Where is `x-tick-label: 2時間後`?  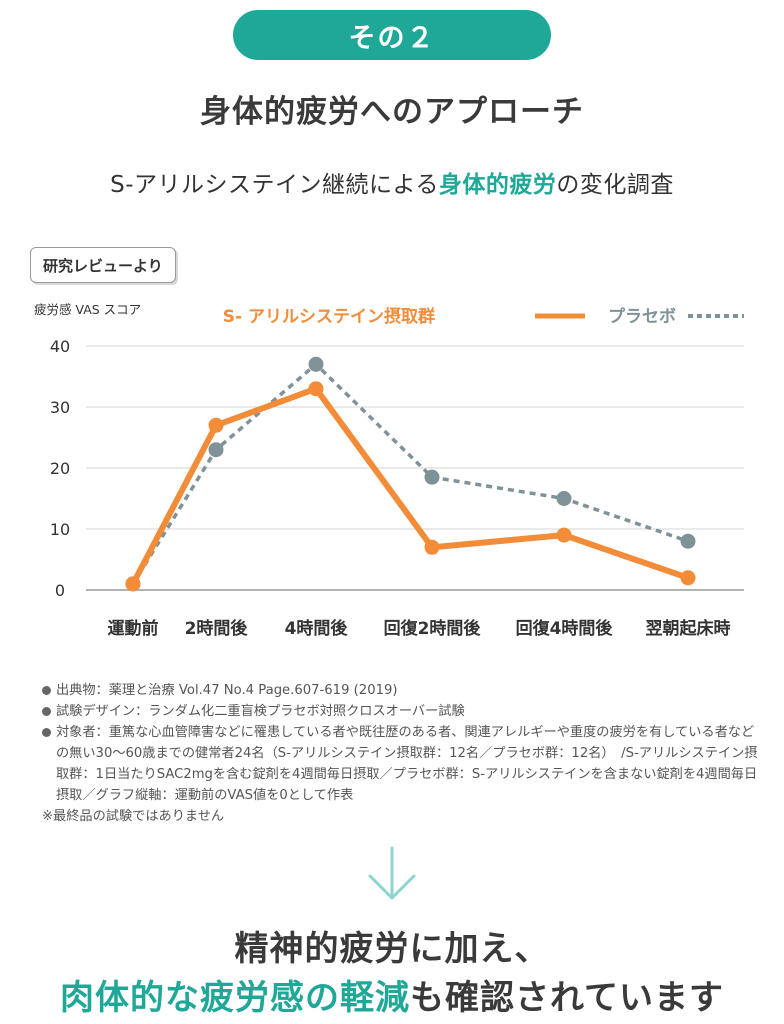 x-tick-label: 2時間後 is located at coordinates (217, 628).